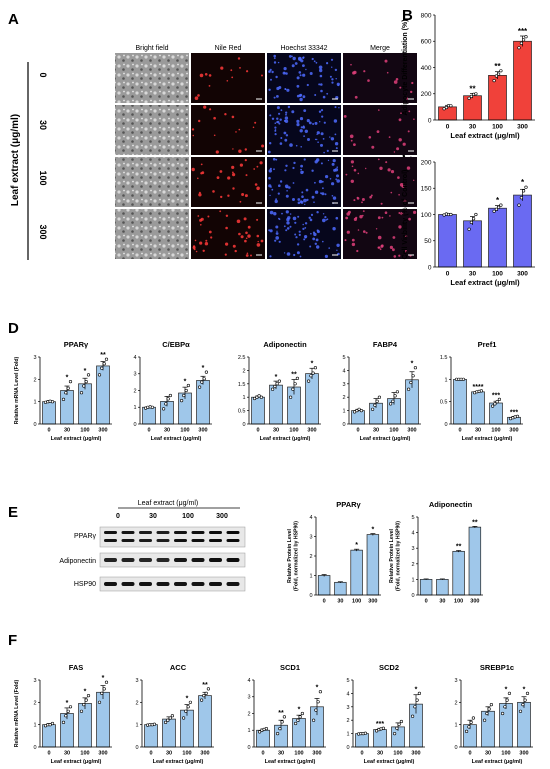 This screenshot has width=550, height=769. Describe the element at coordinates (178, 762) in the screenshot. I see `x-axis-label: Leaf extract (μg/ml)` at that location.